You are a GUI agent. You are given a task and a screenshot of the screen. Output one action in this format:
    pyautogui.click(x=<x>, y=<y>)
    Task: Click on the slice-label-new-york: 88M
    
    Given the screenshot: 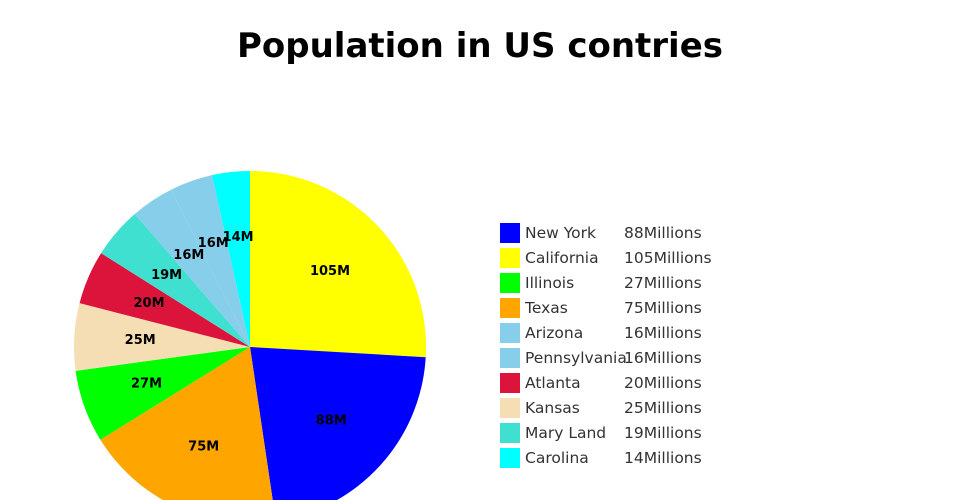 What is the action you would take?
    pyautogui.click(x=331, y=421)
    